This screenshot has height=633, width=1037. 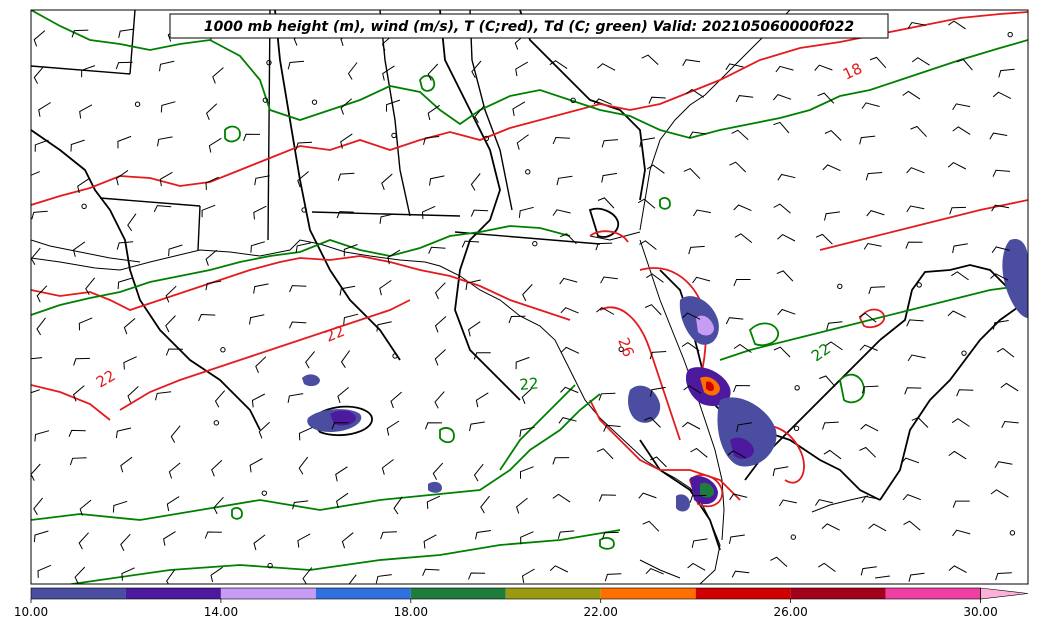 I want to click on colorbar: 10.00 14.00 18.00 22.00 26.00 30.00, so click(x=521, y=603).